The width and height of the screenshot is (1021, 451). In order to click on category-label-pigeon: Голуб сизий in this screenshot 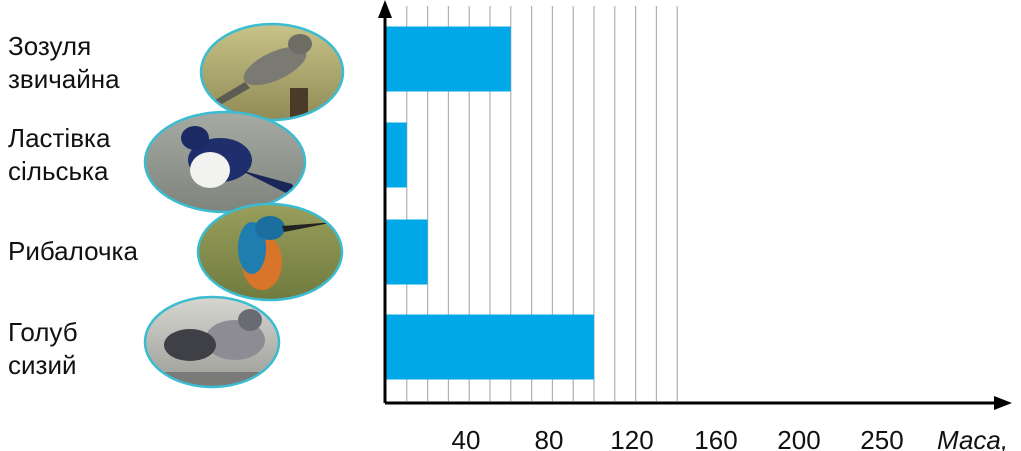, I will do `click(43, 349)`.